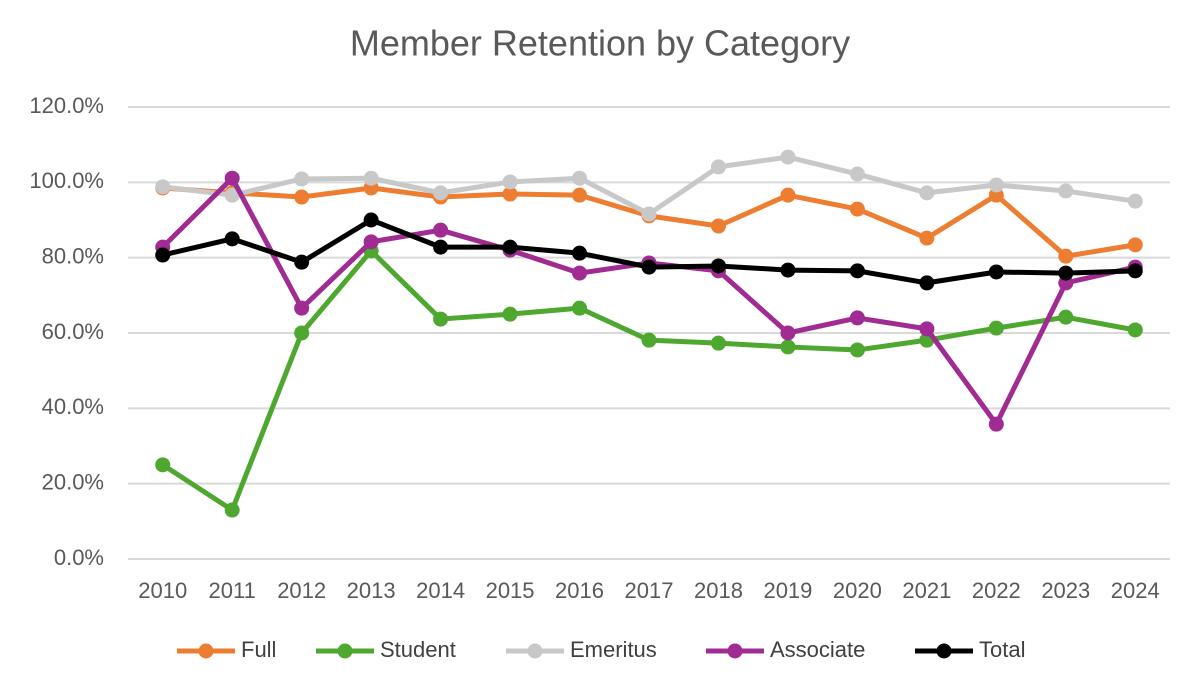 This screenshot has height=692, width=1200. Describe the element at coordinates (996, 590) in the screenshot. I see `x-tick-label: 2022` at that location.